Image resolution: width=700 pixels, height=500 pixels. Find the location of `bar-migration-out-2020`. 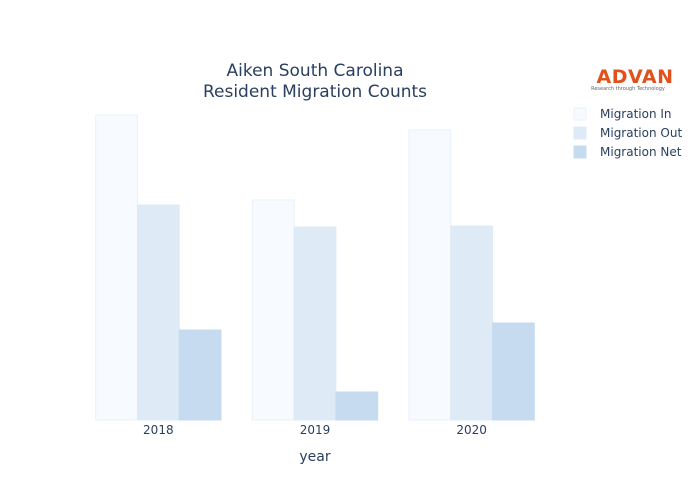

bar-migration-out-2020 is located at coordinates (472, 323).